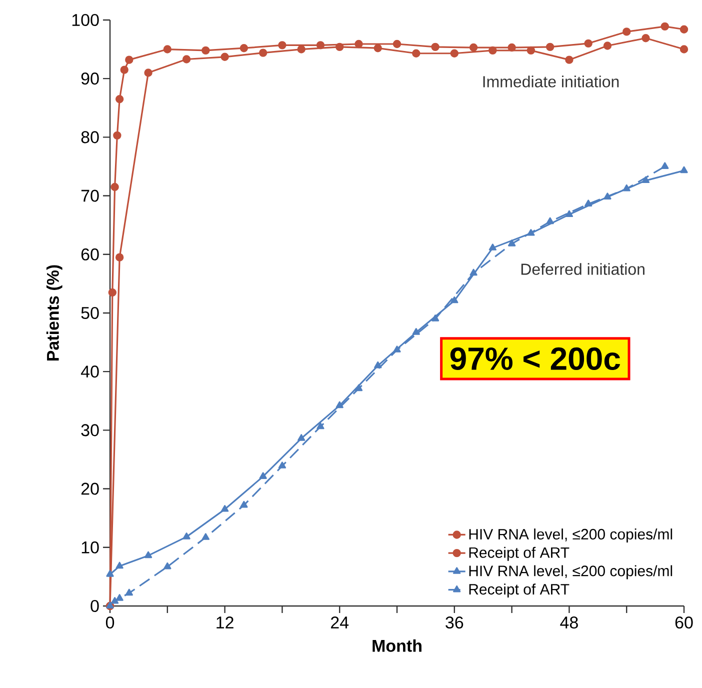 Image resolution: width=702 pixels, height=688 pixels. What do you see at coordinates (90, 137) in the screenshot?
I see `y-tick-label: 80` at bounding box center [90, 137].